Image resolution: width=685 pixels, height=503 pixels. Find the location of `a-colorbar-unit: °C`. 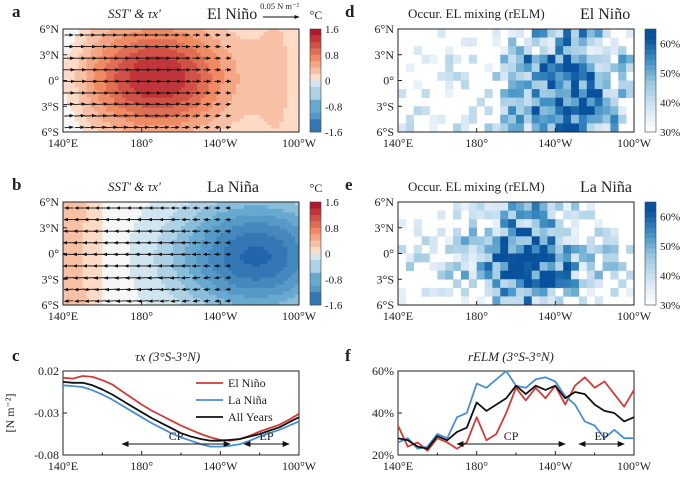

a-colorbar-unit: °C is located at coordinates (316, 15).